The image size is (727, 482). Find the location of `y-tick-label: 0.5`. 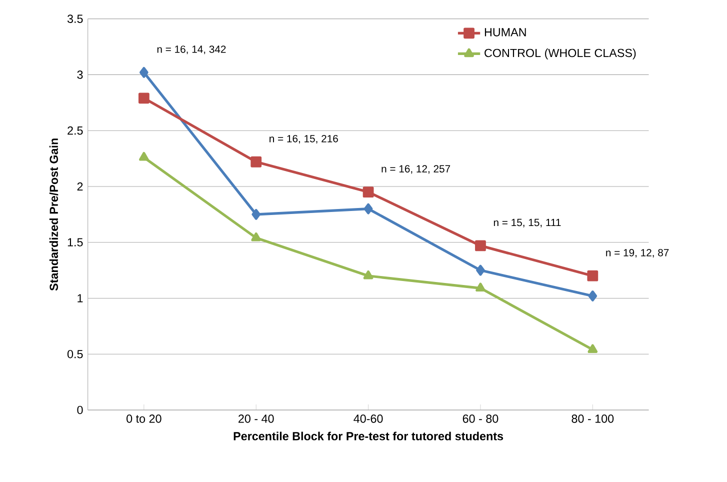

y-tick-label: 0.5 is located at coordinates (75, 354).